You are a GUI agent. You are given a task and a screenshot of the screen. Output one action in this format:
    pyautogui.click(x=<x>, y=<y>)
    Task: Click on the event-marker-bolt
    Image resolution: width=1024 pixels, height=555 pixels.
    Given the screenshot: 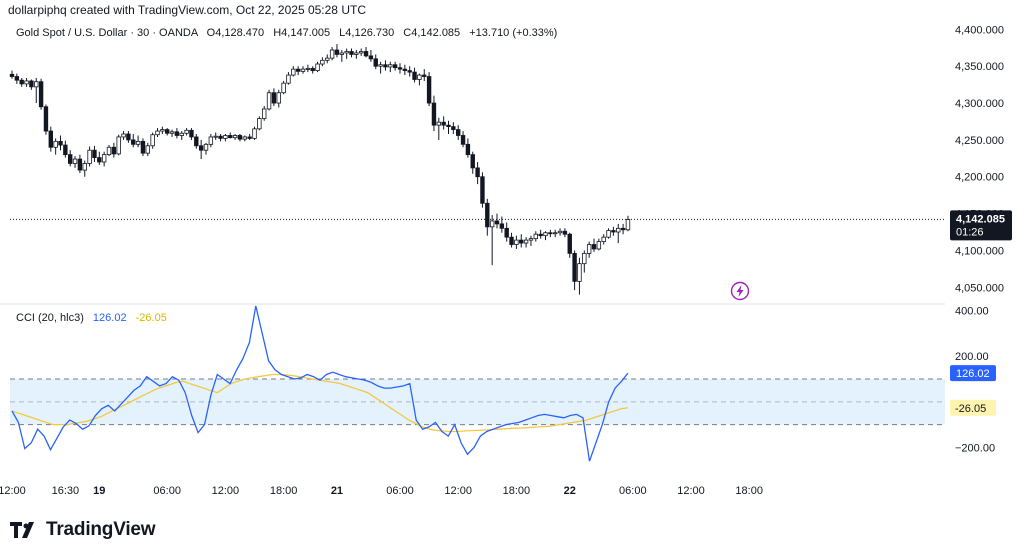 What is the action you would take?
    pyautogui.click(x=740, y=291)
    